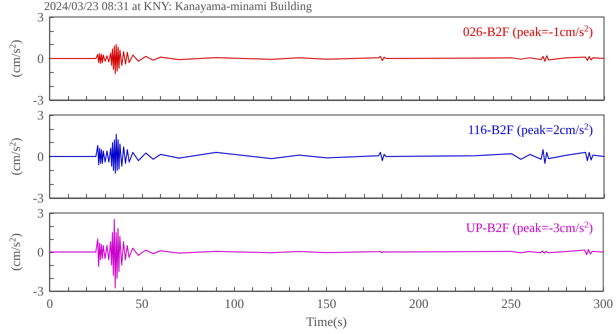 The width and height of the screenshot is (616, 334). Describe the element at coordinates (178, 6) in the screenshot. I see `chart-title: 2024/03/23 08:31 at KNY: Kanayama-minami Building` at that location.